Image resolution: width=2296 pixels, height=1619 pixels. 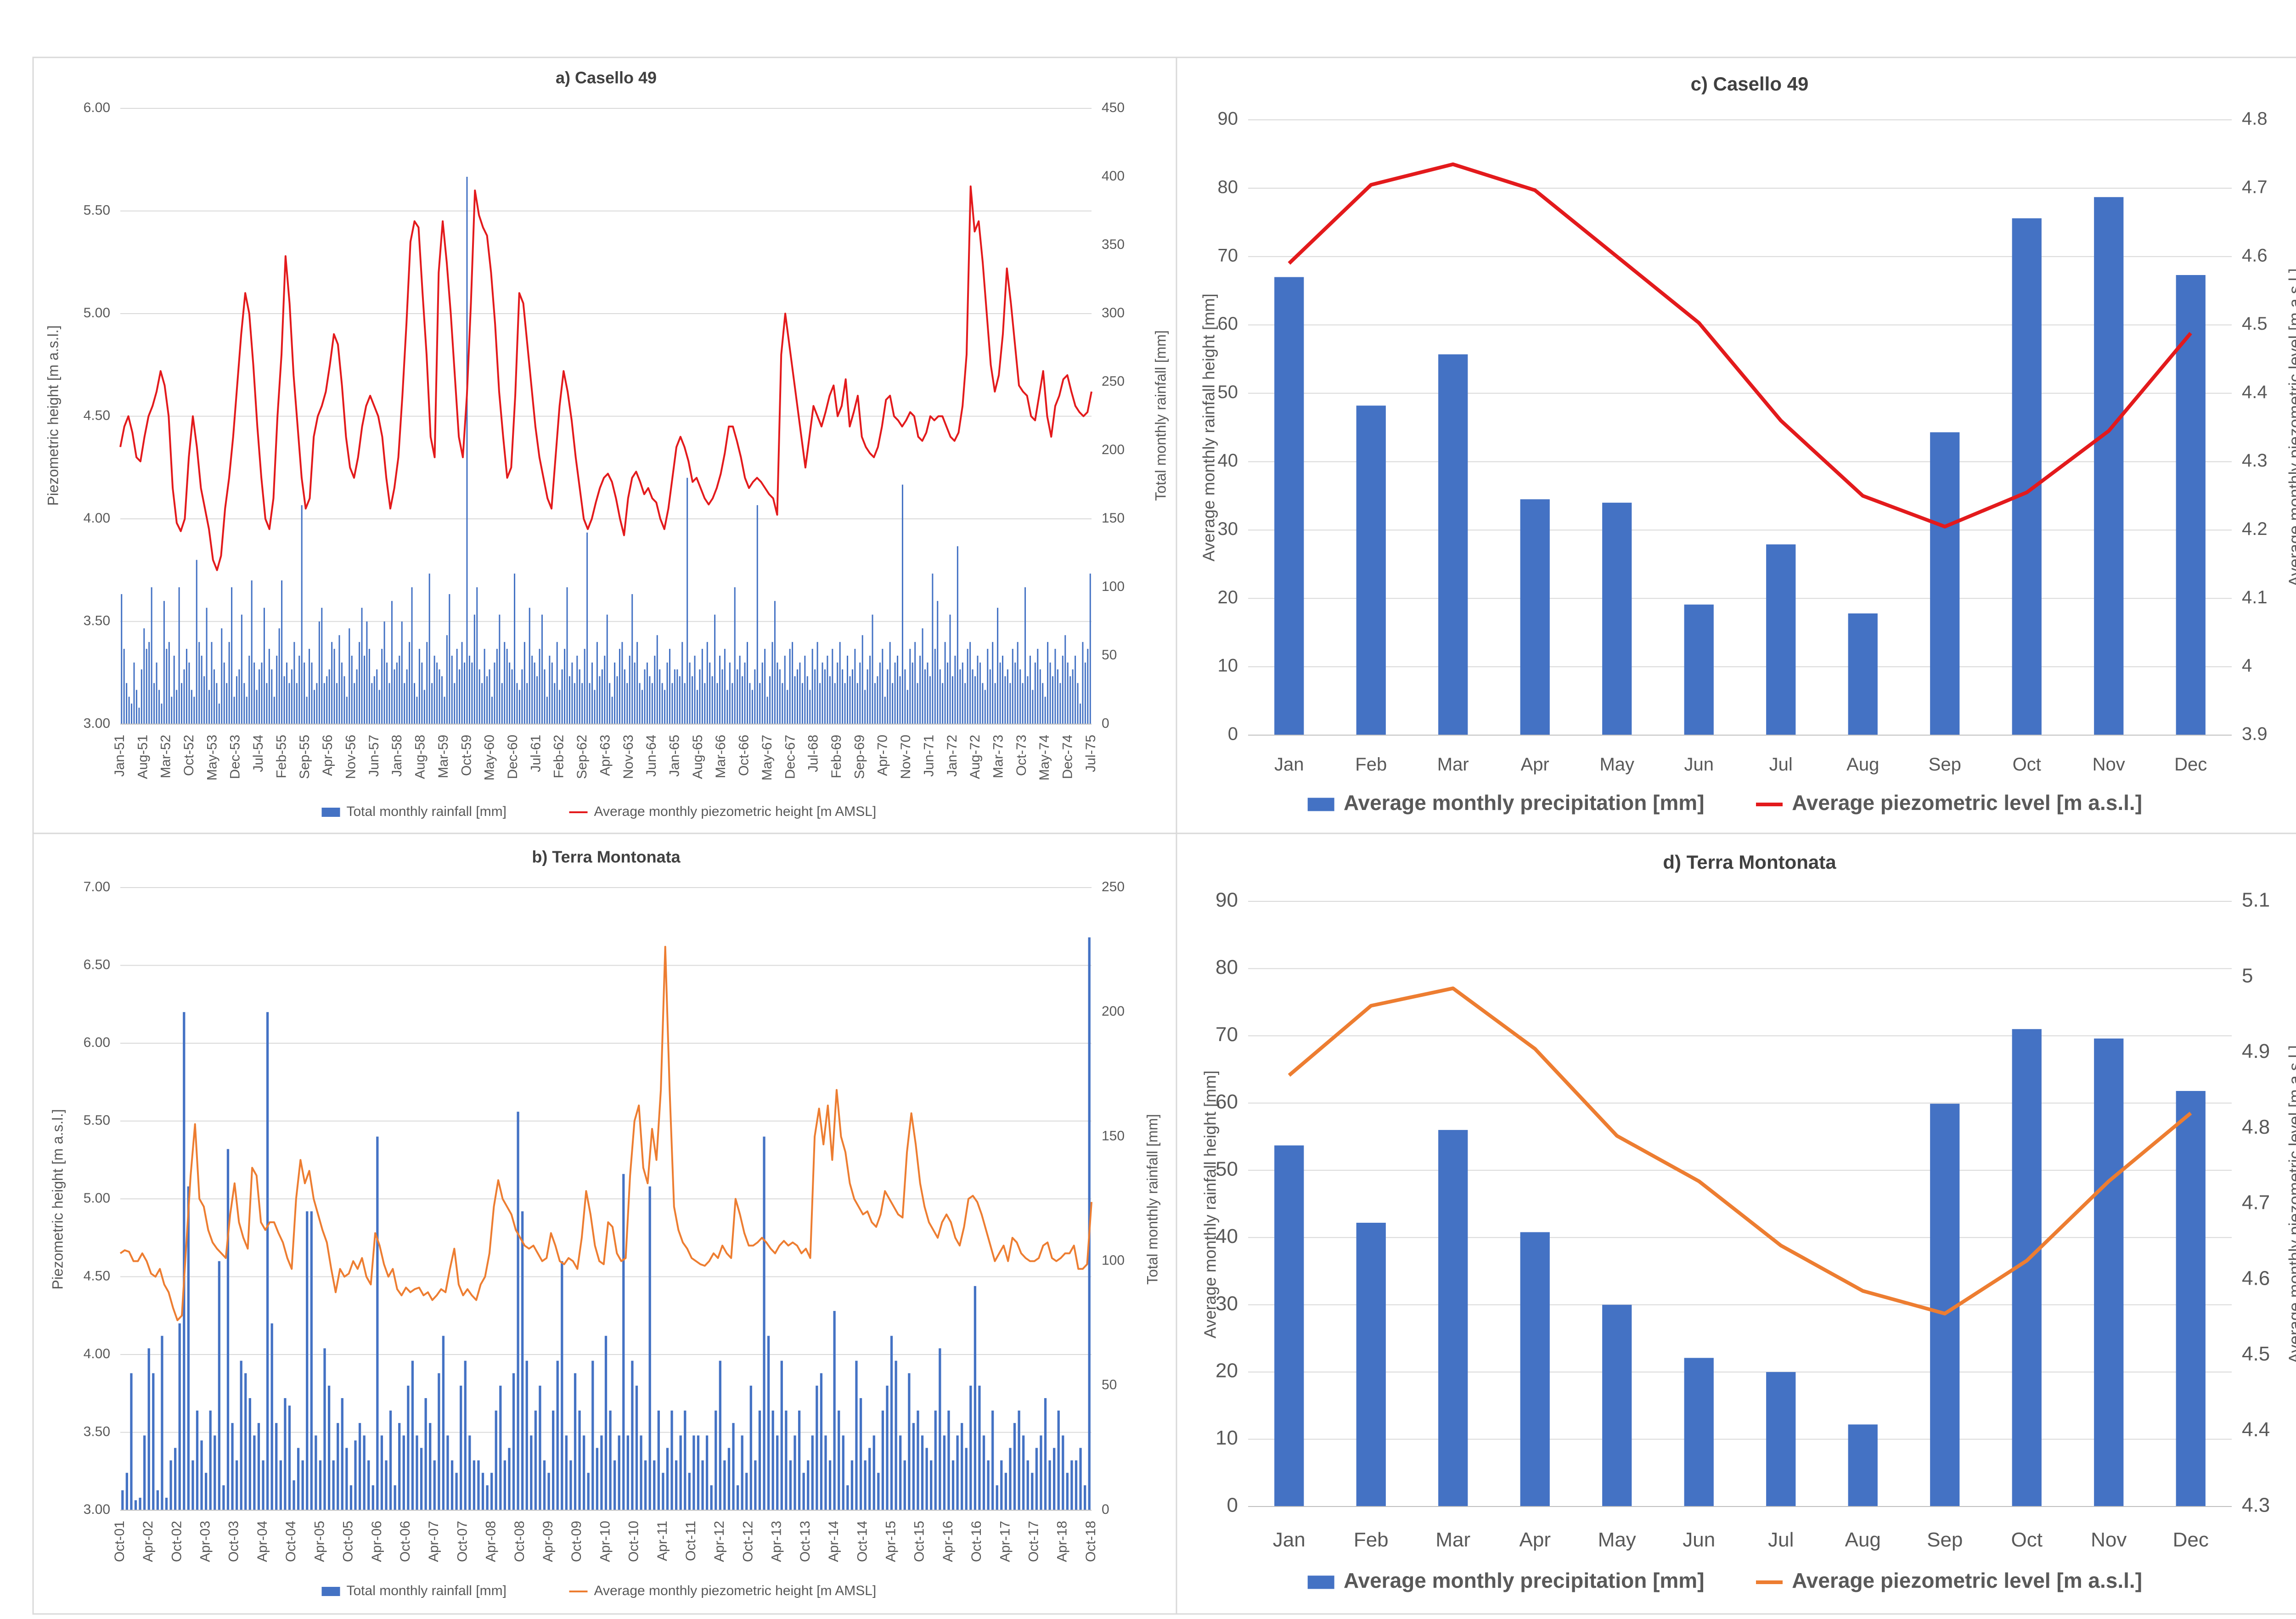 What do you see at coordinates (2190, 764) in the screenshot?
I see `x-tick-label: Dec` at bounding box center [2190, 764].